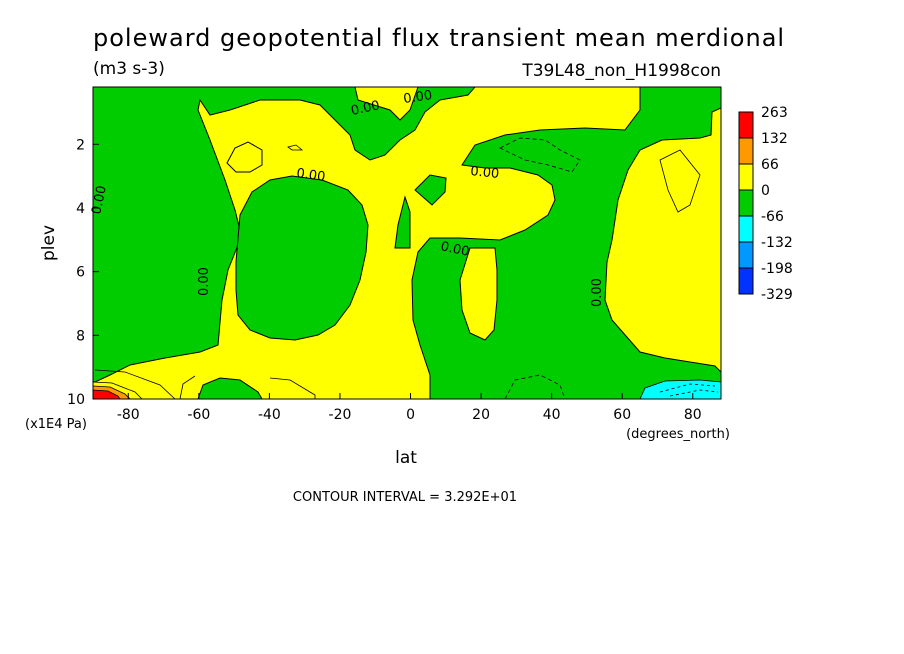 The image size is (904, 654). What do you see at coordinates (295, 147) in the screenshot?
I see `contour-lat30-small` at bounding box center [295, 147].